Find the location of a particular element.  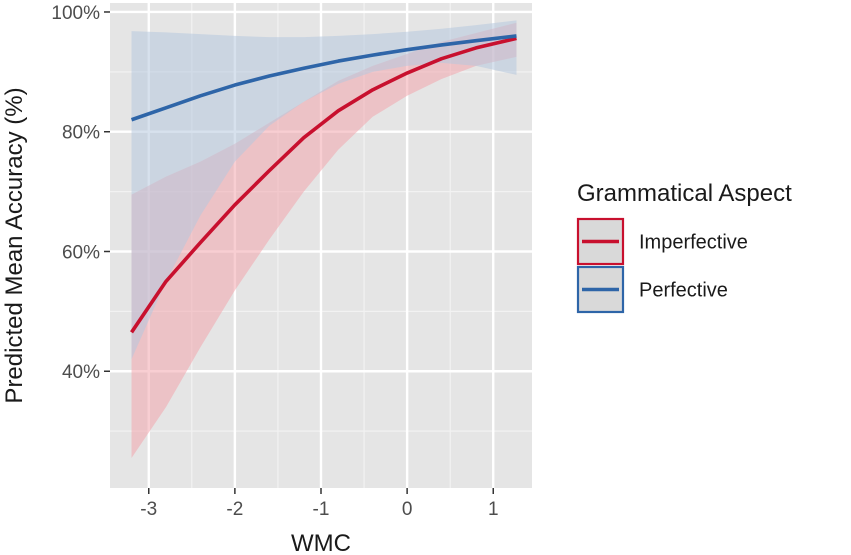

line-perfective is located at coordinates (323, 78).